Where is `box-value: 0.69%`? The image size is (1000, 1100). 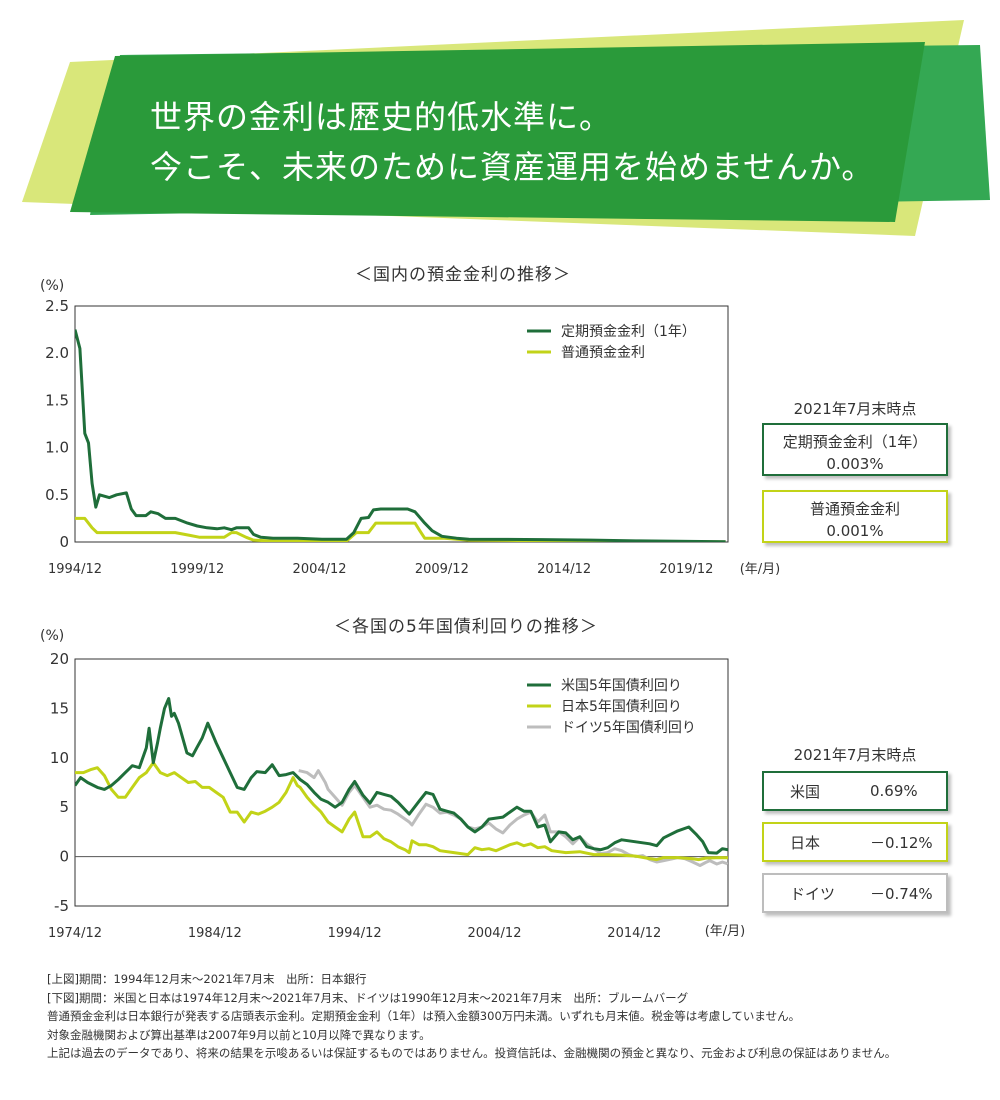 box-value: 0.69% is located at coordinates (894, 791).